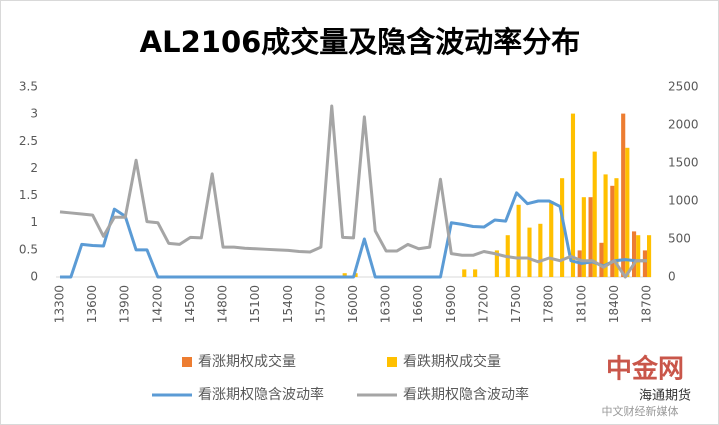  What do you see at coordinates (353, 304) in the screenshot?
I see `x-tick-label: 16000` at bounding box center [353, 304].